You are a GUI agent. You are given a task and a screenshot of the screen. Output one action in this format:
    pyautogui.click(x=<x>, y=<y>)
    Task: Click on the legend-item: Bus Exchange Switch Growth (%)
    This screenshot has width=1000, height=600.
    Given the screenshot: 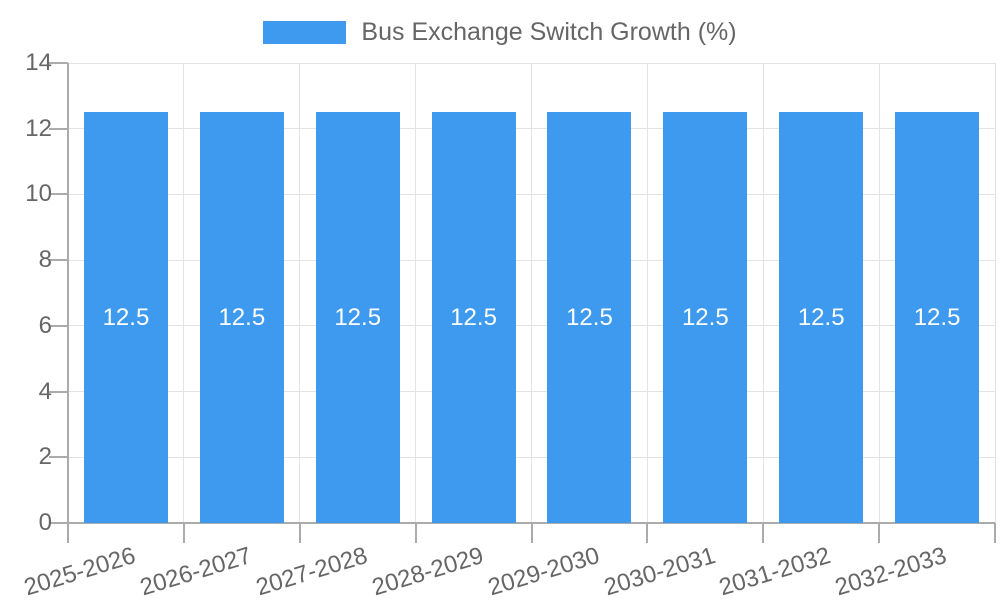 What is the action you would take?
    pyautogui.click(x=500, y=32)
    